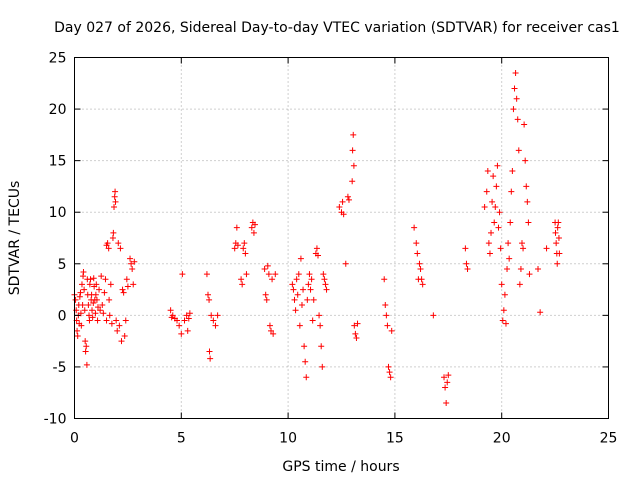 The width and height of the screenshot is (640, 480). I want to click on x-tick-label: 10, so click(288, 439).